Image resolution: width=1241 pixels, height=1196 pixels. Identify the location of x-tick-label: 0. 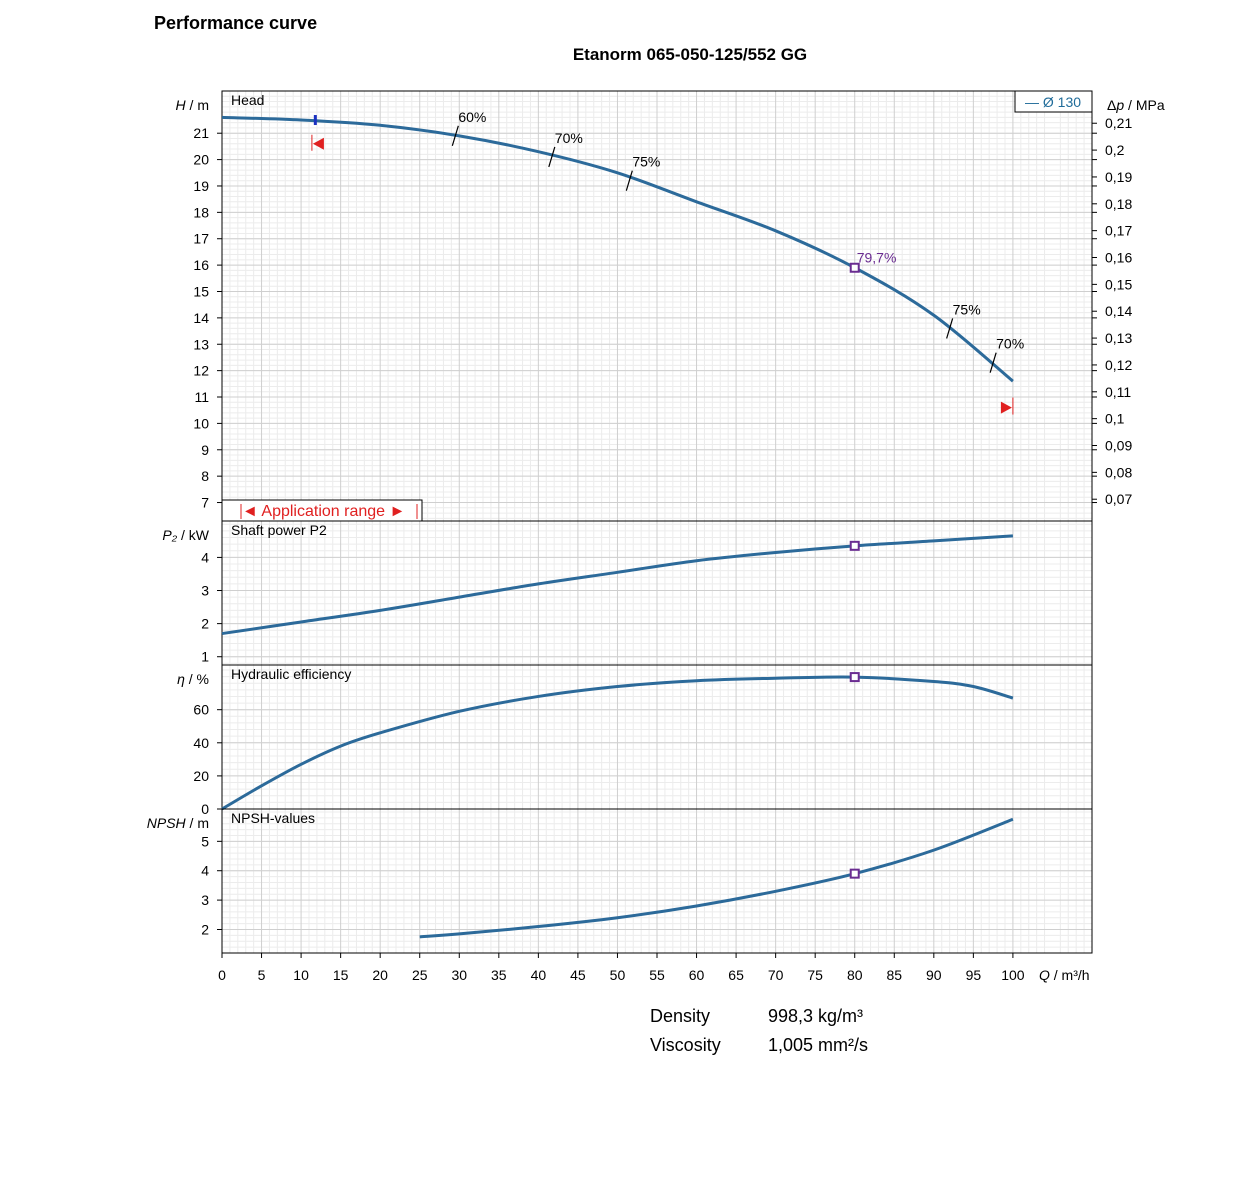
(222, 975).